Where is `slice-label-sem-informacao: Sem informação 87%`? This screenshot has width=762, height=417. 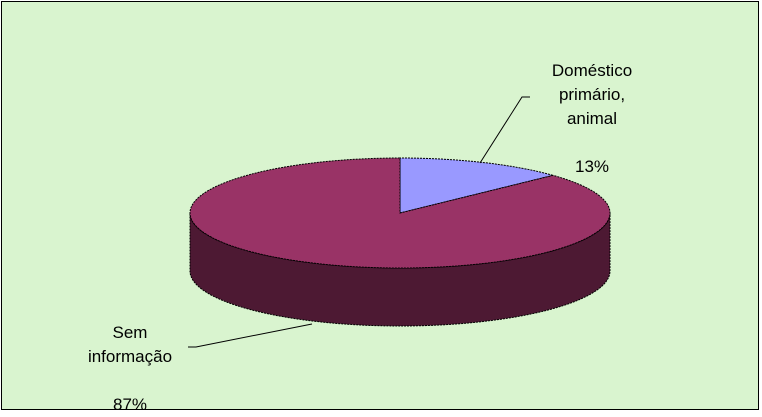 slice-label-sem-informacao: Sem informação 87% is located at coordinates (130, 357).